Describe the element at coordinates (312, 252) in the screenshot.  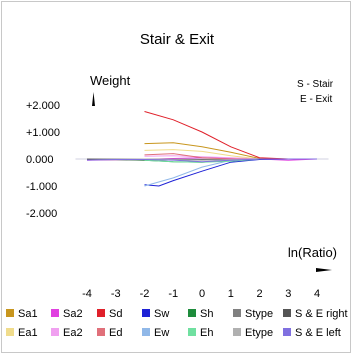
I see `x-axis-label: ln(Ratio)` at that location.